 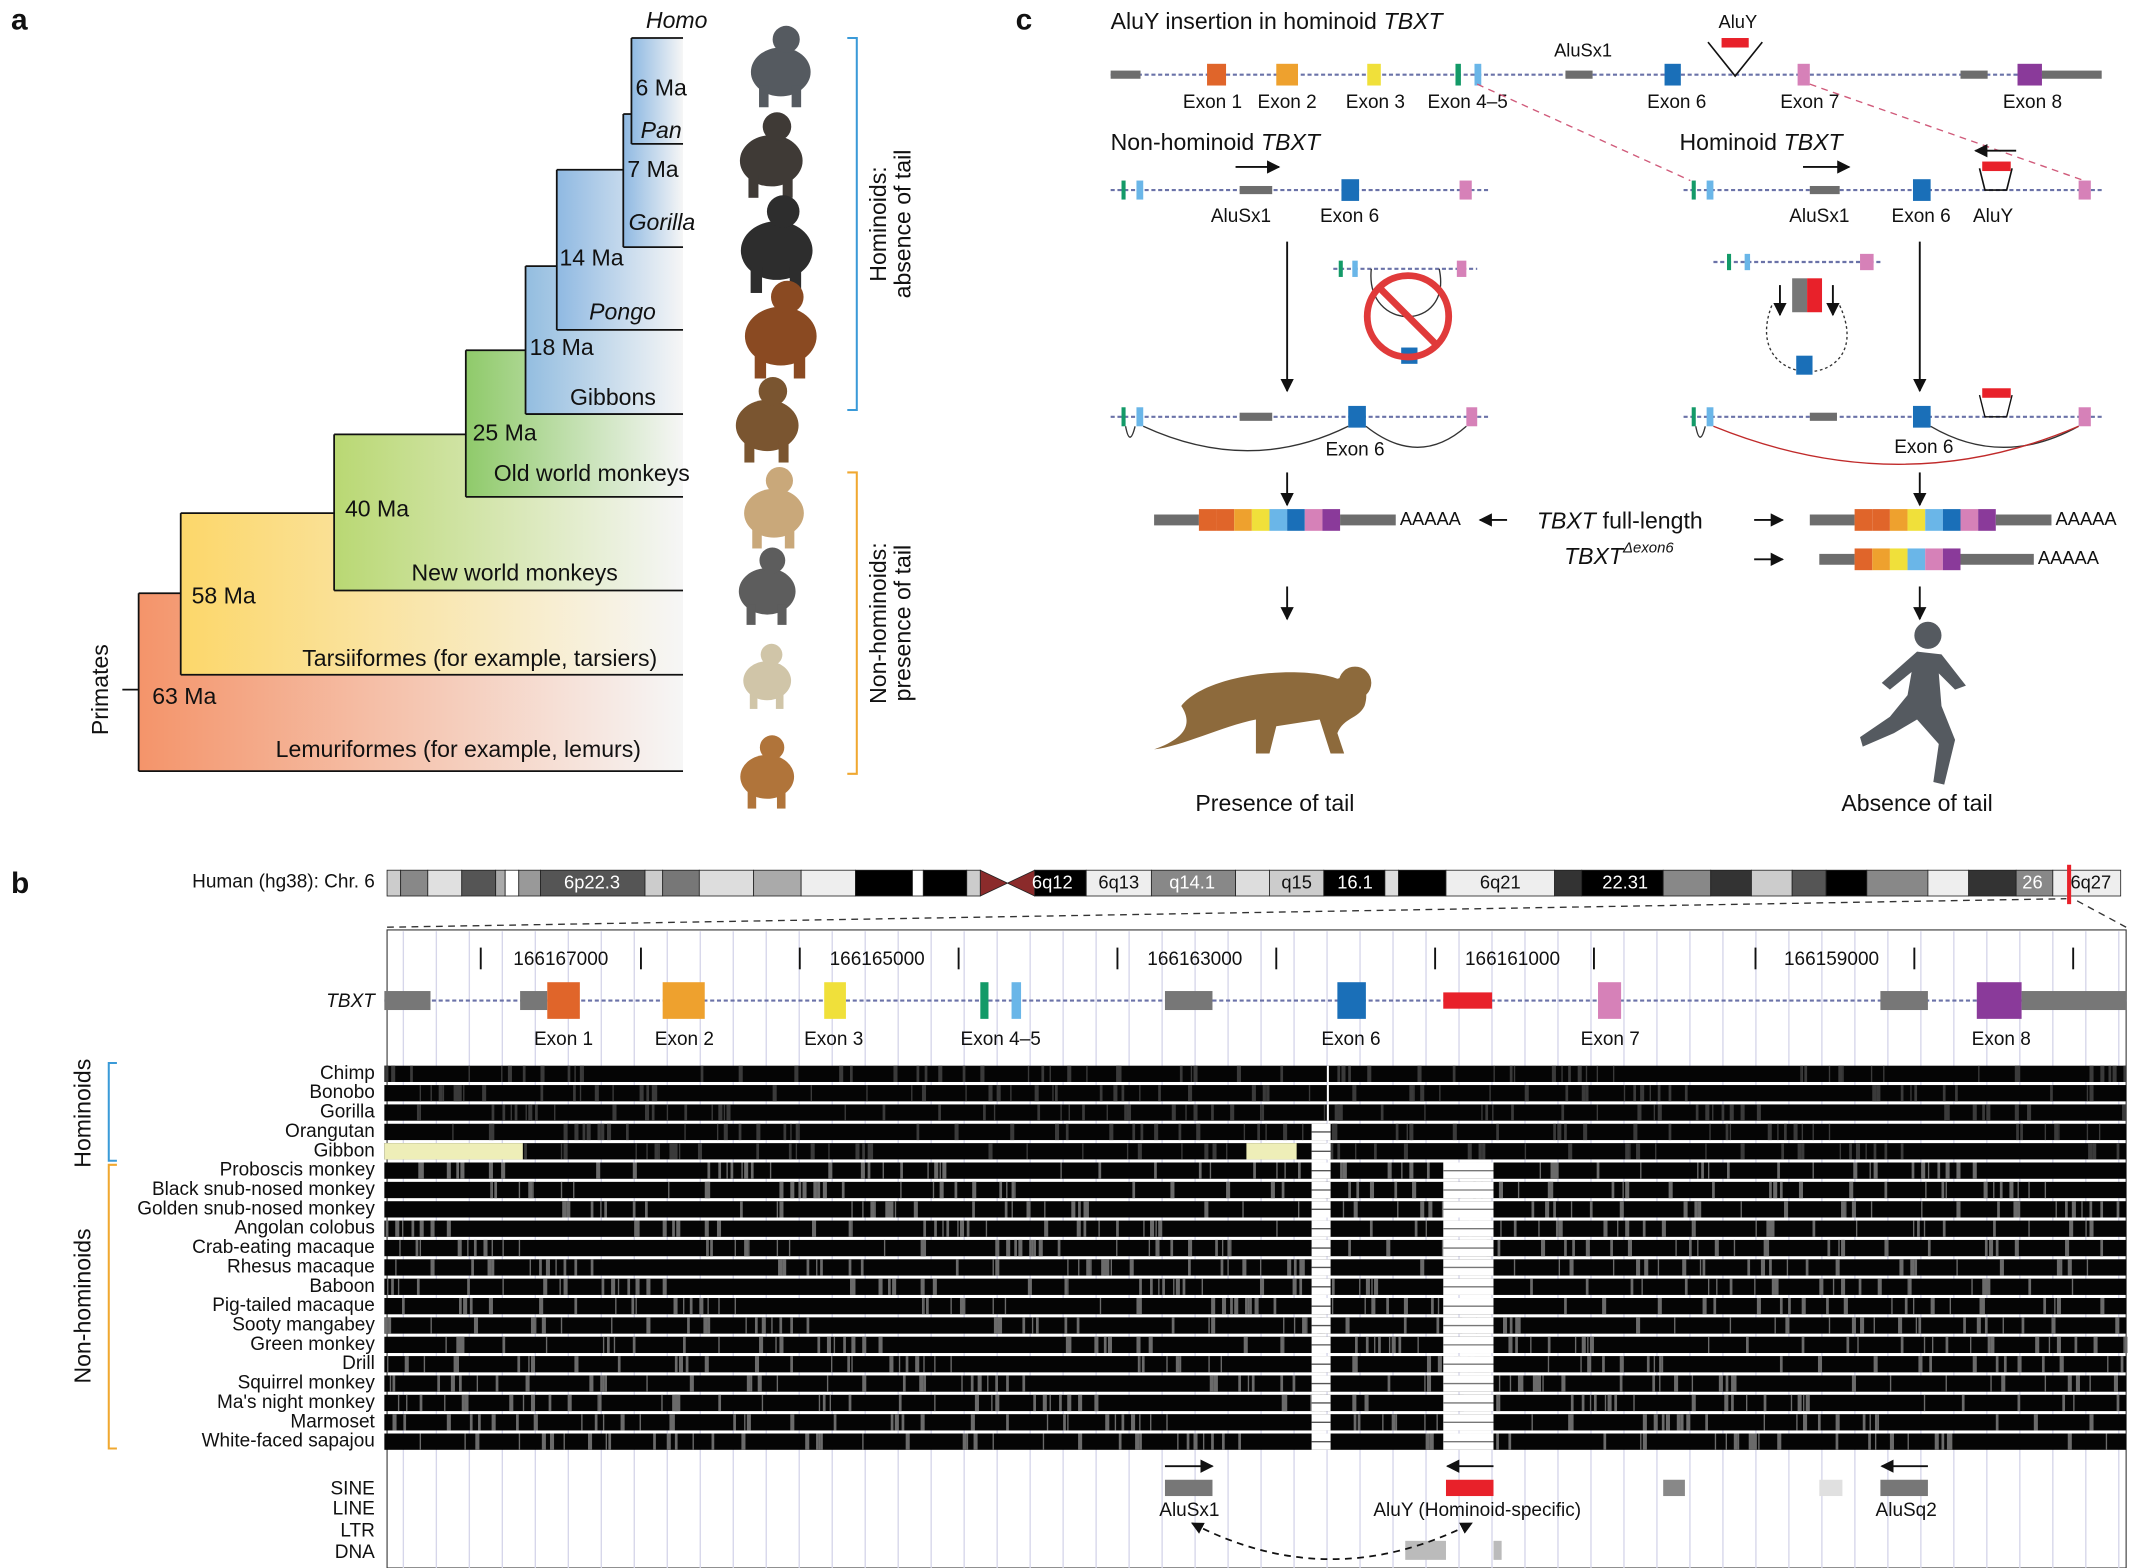 What do you see at coordinates (19, 20) in the screenshot?
I see `panel-label: a` at bounding box center [19, 20].